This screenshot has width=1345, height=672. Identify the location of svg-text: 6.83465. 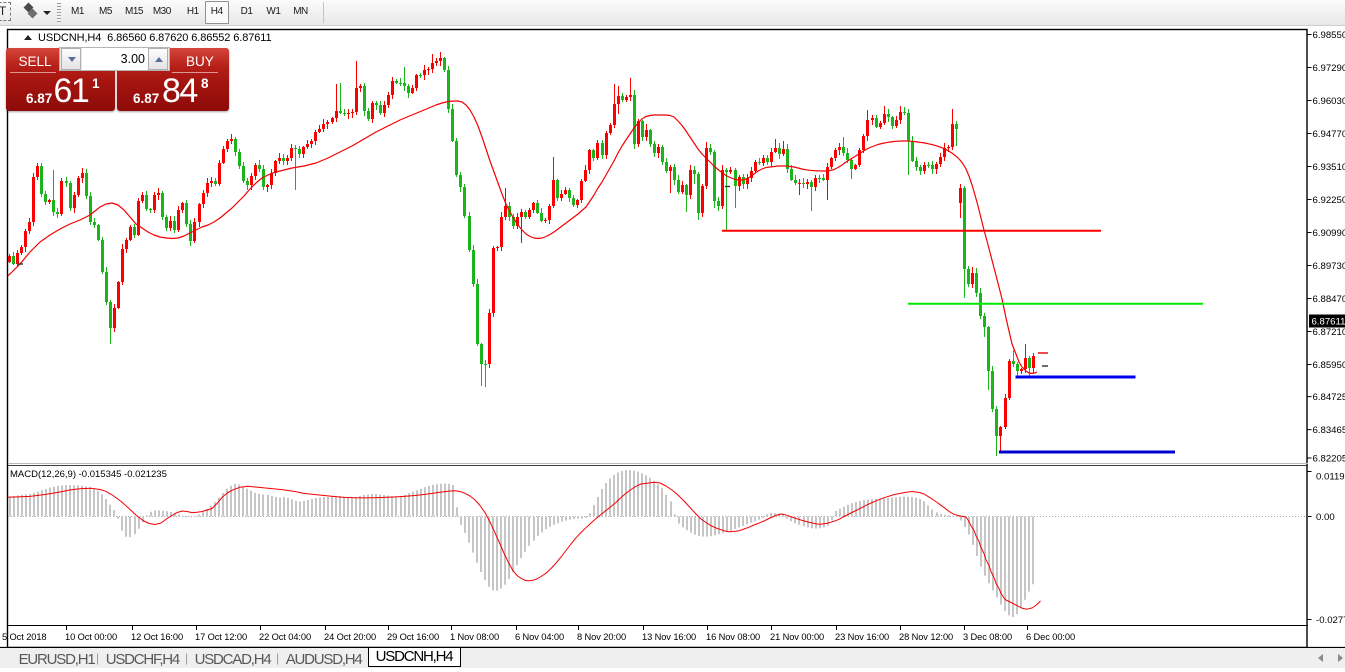
(1329, 430).